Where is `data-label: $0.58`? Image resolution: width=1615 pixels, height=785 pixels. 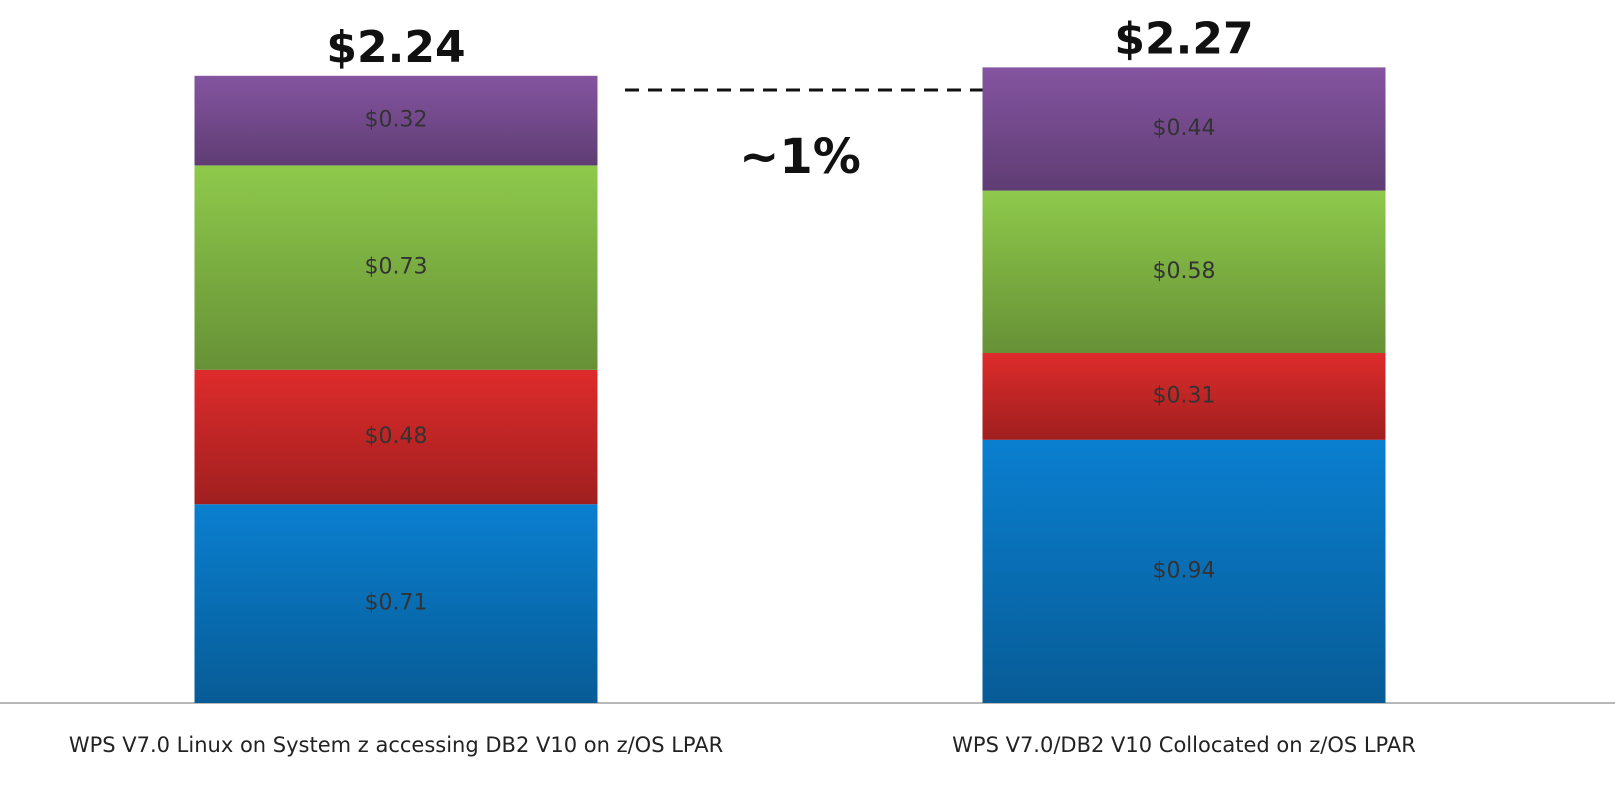 data-label: $0.58 is located at coordinates (1184, 271).